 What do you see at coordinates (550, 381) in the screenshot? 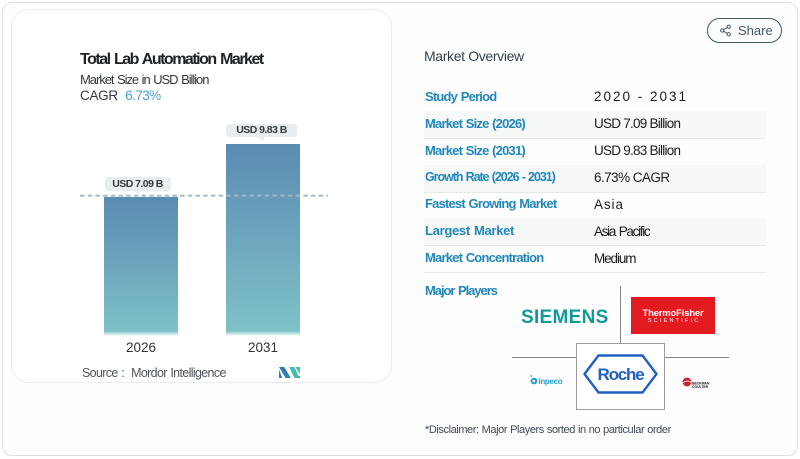
I see `svg-text: inpeco` at bounding box center [550, 381].